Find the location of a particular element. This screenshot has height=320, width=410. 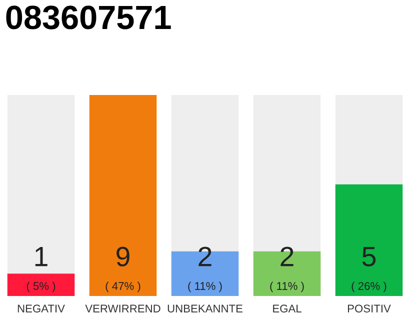

annotation: ( 5% ) is located at coordinates (41, 287).